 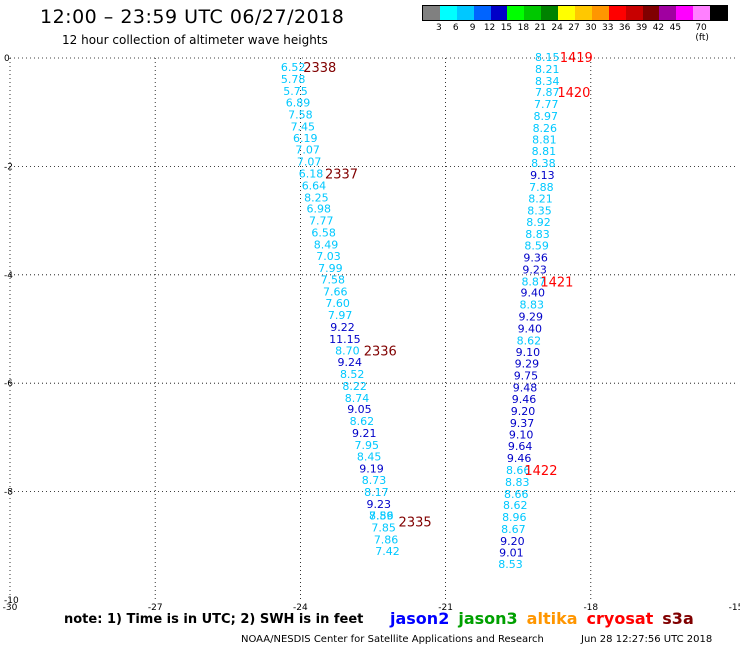 I want to click on wave-height-label: 7.45, so click(x=303, y=126).